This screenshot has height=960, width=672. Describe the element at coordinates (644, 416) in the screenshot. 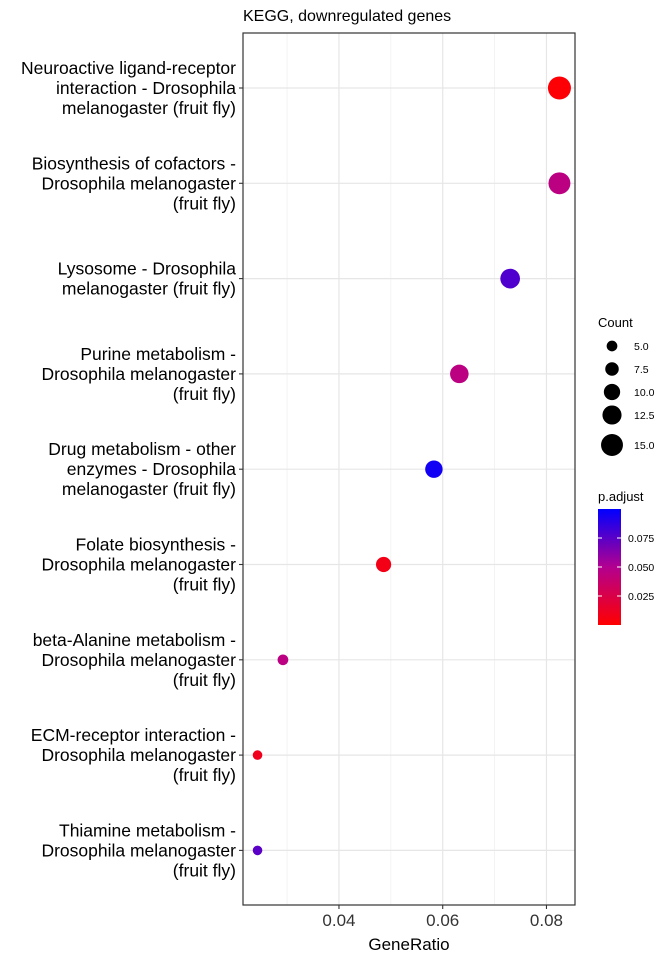

I see `count-legend-label: 12.5` at that location.